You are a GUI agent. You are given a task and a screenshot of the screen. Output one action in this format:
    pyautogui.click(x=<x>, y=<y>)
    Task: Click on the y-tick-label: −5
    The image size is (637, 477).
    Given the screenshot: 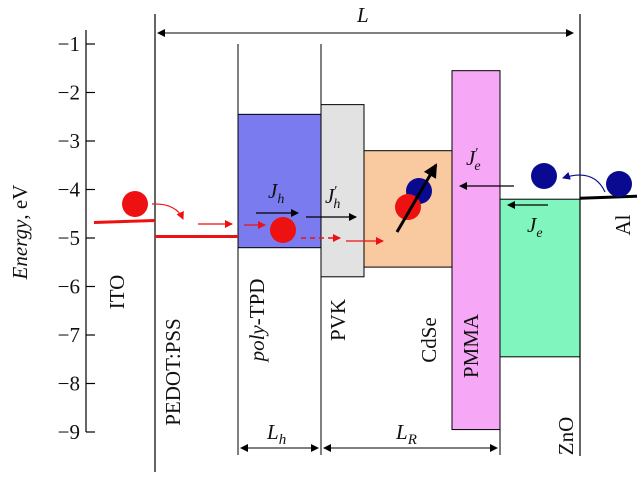 What is the action you would take?
    pyautogui.click(x=69, y=238)
    